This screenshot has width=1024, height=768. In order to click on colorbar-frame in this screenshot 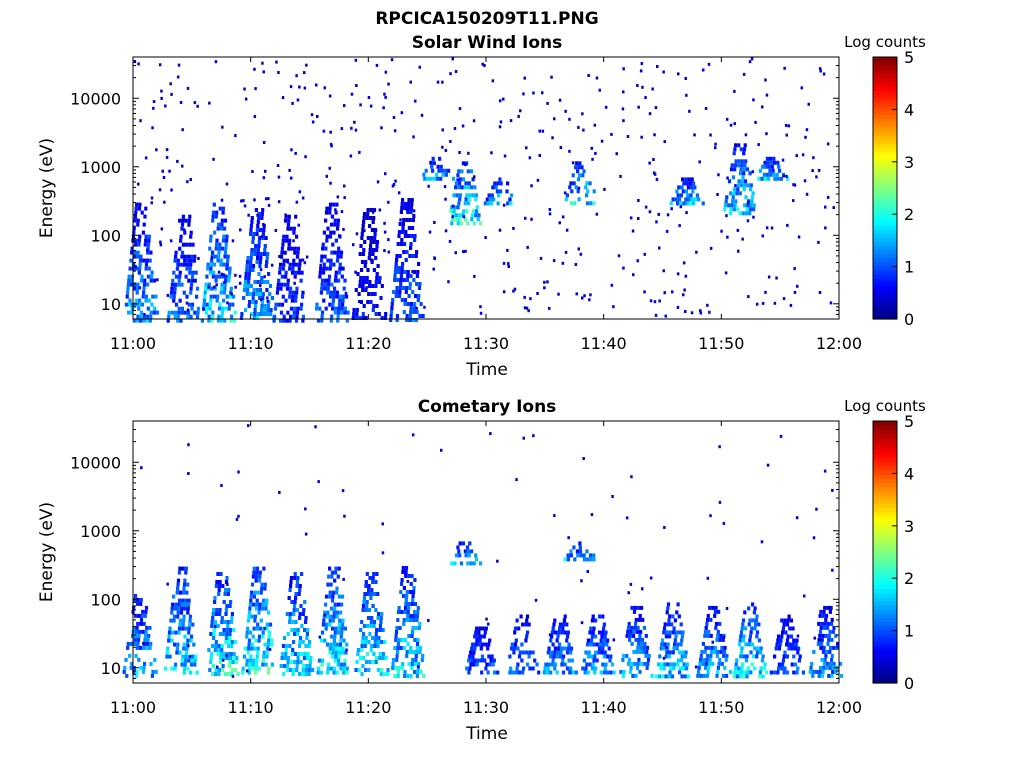, I will do `click(885, 188)`.